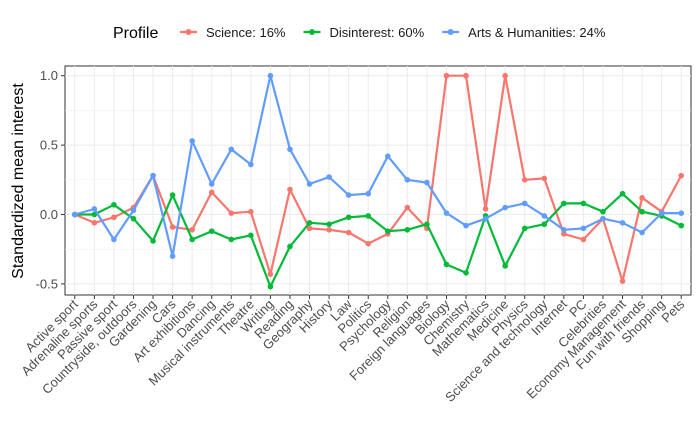  I want to click on x-tick-label: Pets, so click(672, 310).